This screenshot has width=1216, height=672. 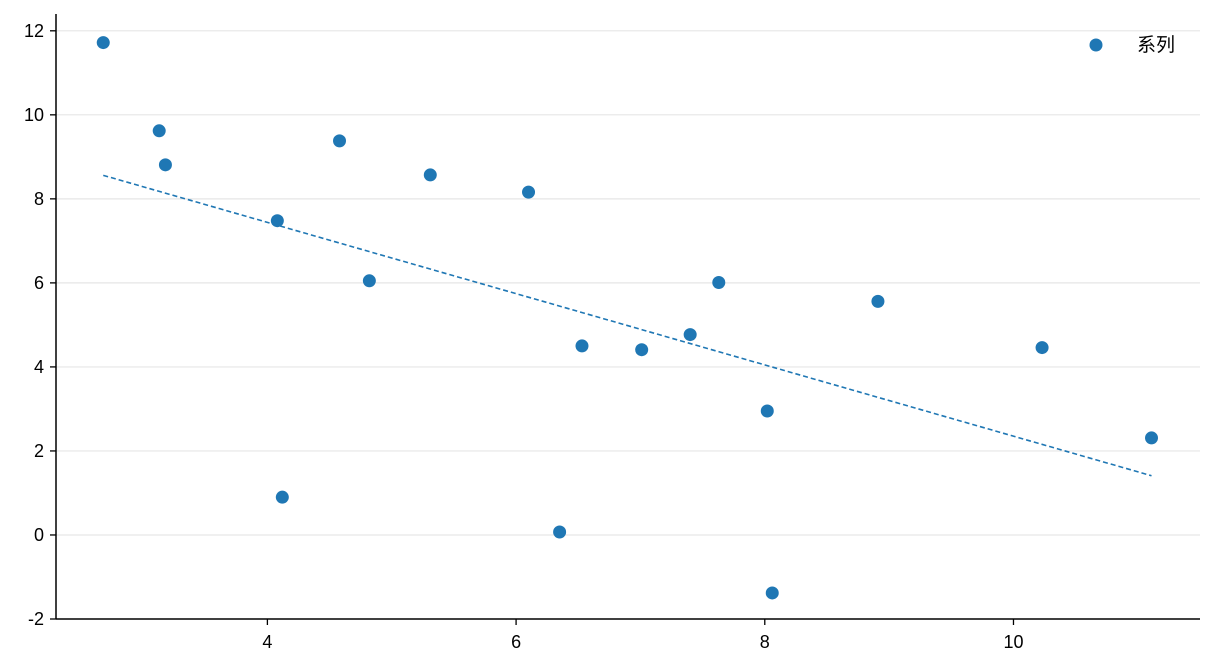 What do you see at coordinates (34, 31) in the screenshot?
I see `y-tick-label: 12` at bounding box center [34, 31].